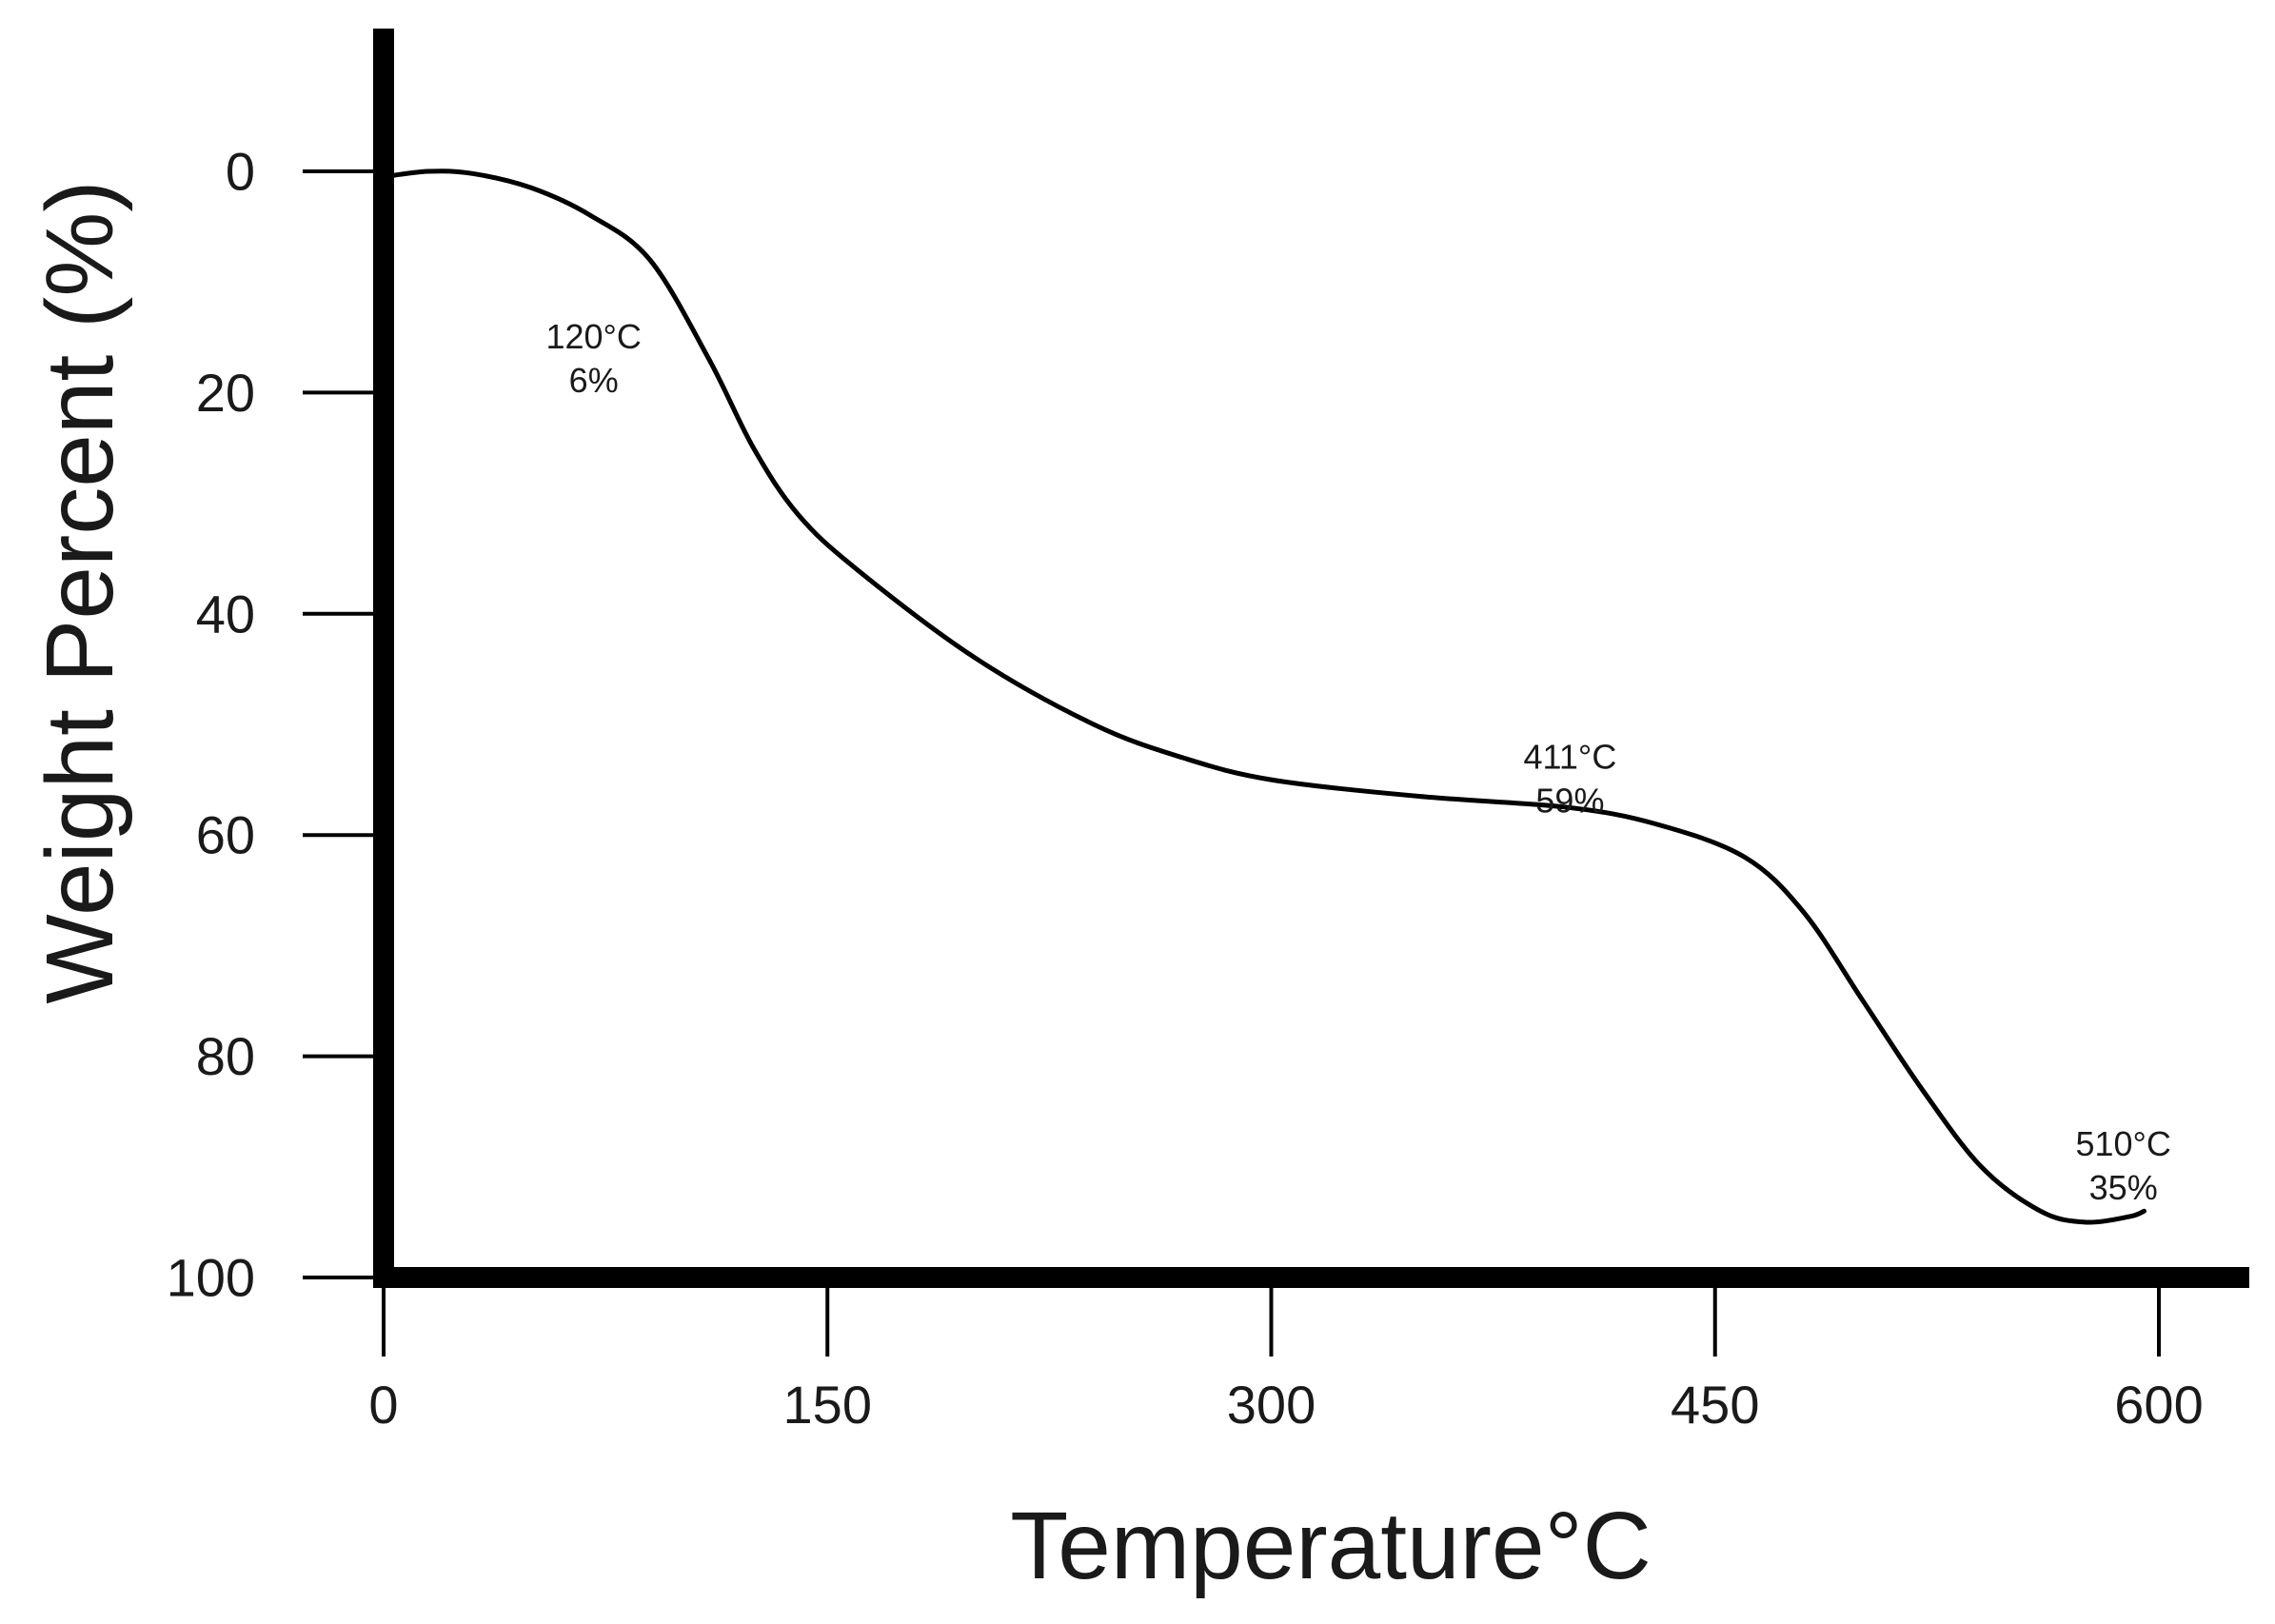 This screenshot has width=2275, height=1624. What do you see at coordinates (1286, 1356) in the screenshot?
I see `x-axis-ticks: 0 150 300 450 600` at bounding box center [1286, 1356].